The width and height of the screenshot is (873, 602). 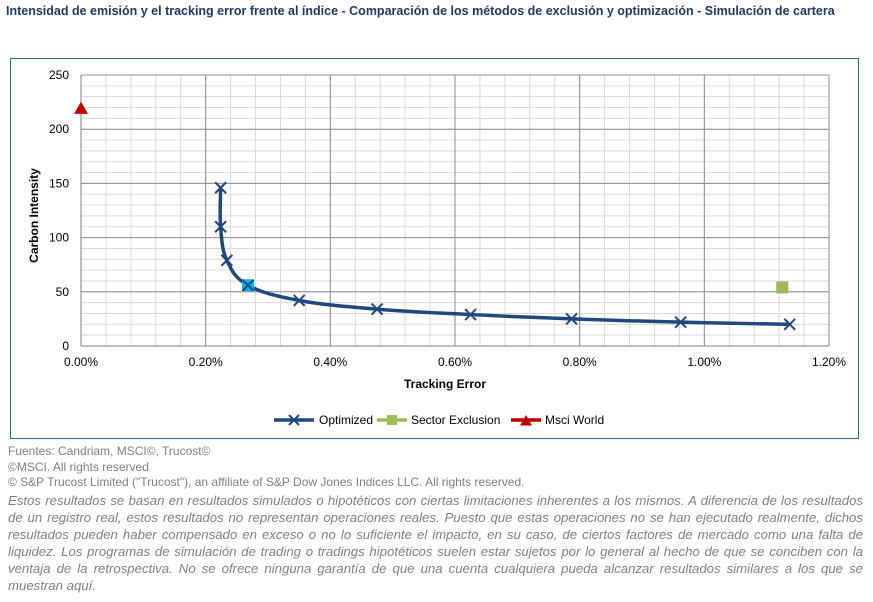 What do you see at coordinates (330, 362) in the screenshot?
I see `x-tick-label: 0.40%` at bounding box center [330, 362].